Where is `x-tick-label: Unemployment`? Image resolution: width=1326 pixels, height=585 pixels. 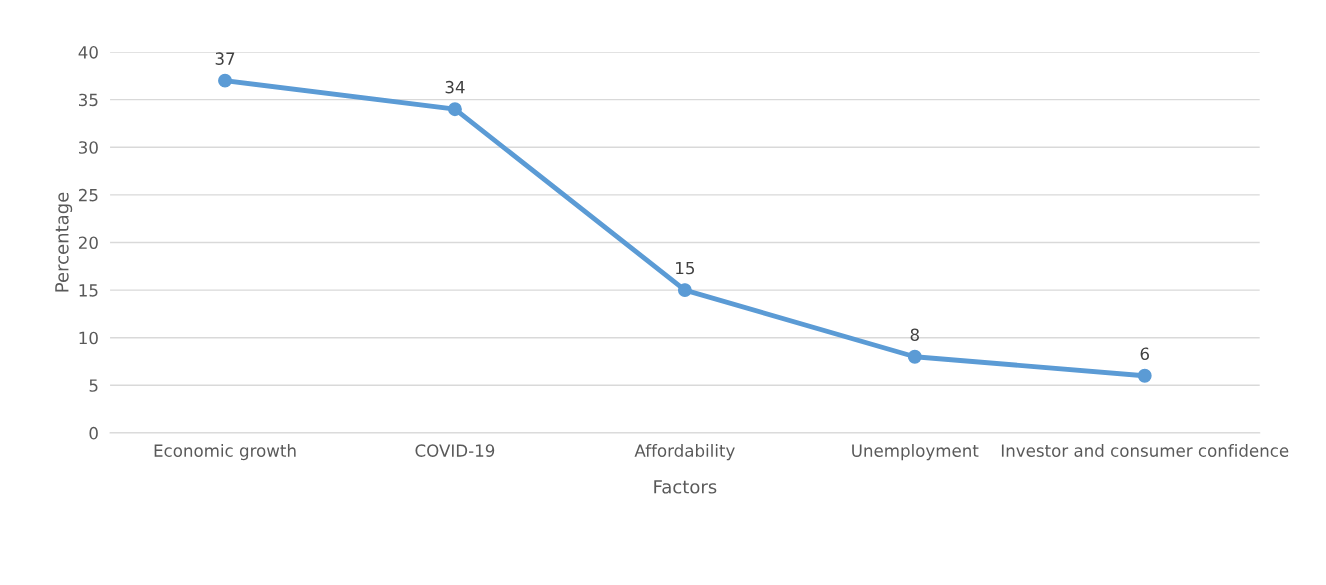
x-tick-label: Unemployment is located at coordinates (915, 452).